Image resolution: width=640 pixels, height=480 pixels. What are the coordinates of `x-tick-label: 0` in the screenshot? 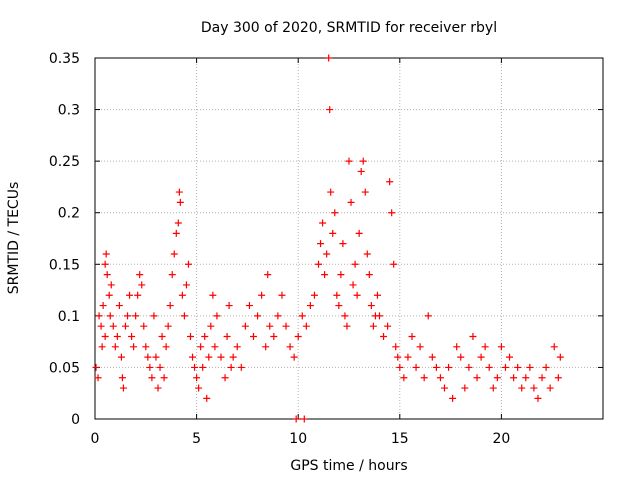 It's located at (95, 439).